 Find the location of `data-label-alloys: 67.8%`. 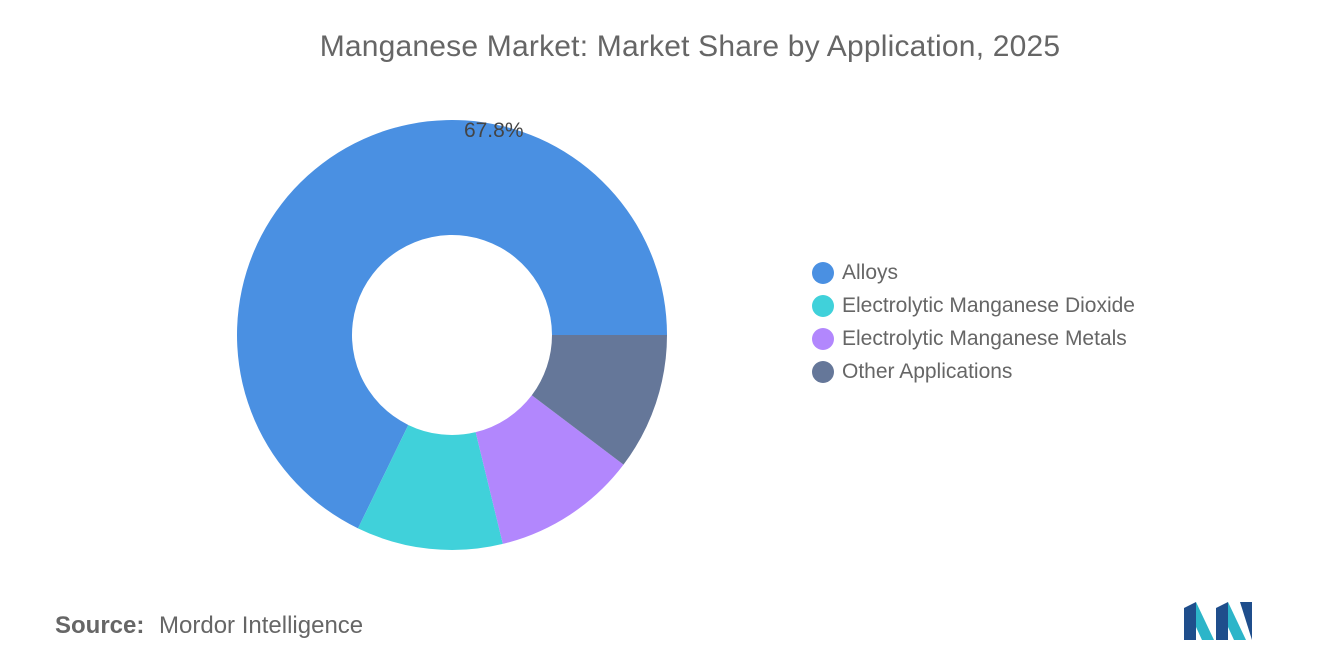

data-label-alloys: 67.8% is located at coordinates (494, 130).